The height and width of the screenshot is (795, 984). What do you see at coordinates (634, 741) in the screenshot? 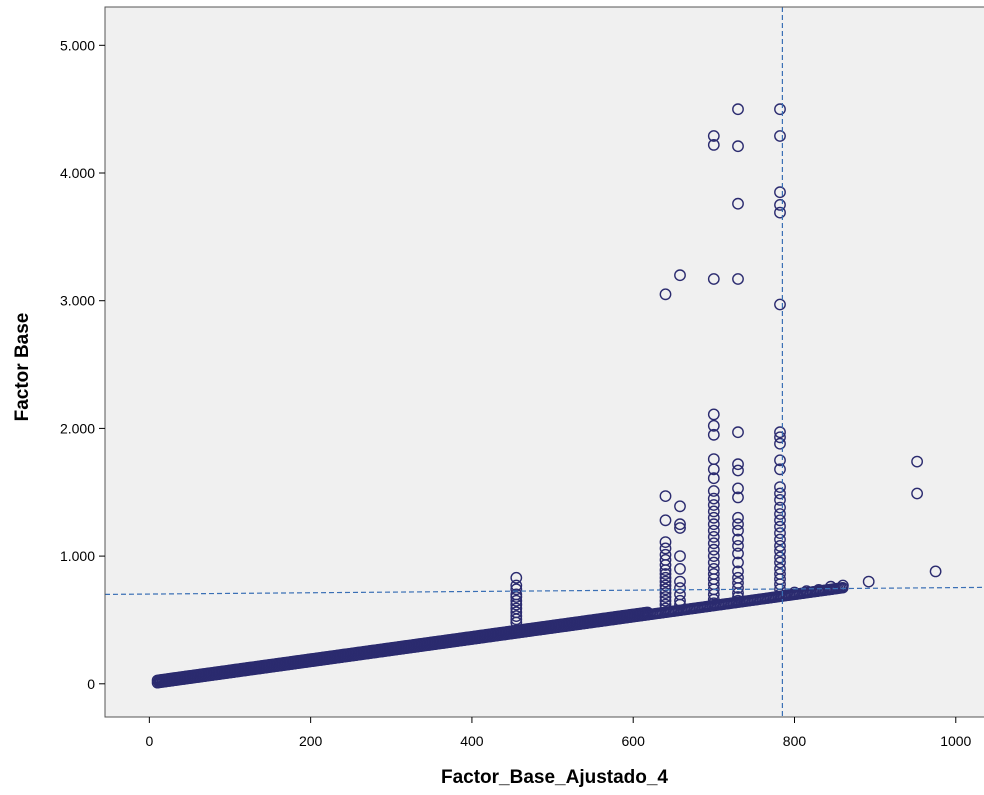
I see `x-tick-label: 600` at bounding box center [634, 741].